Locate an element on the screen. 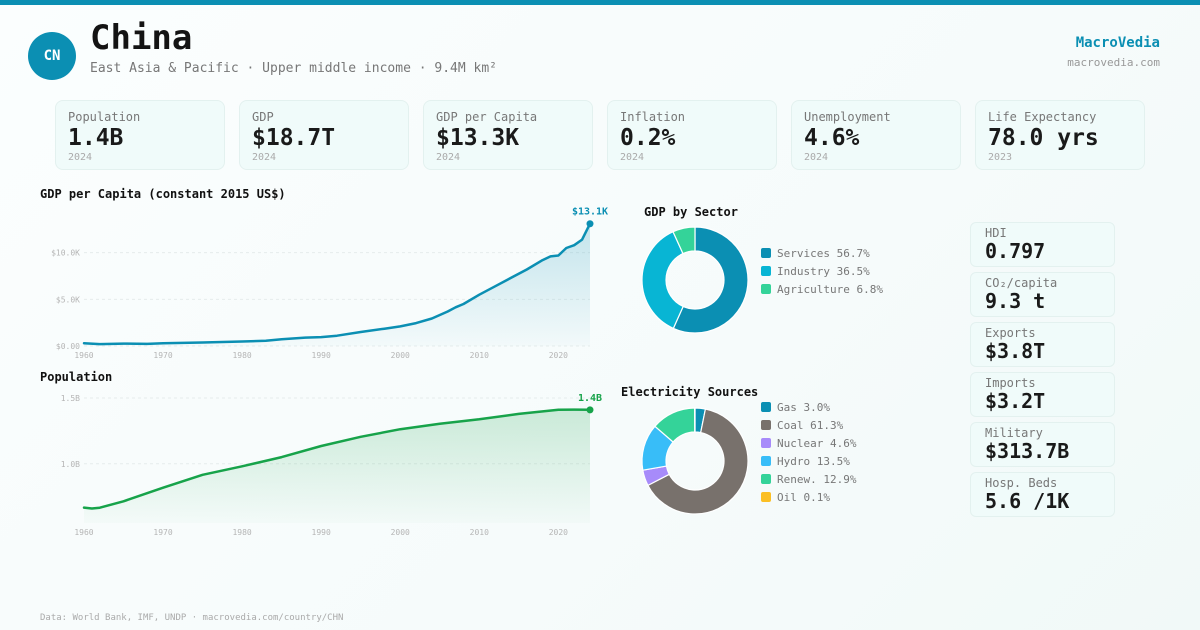  kpi-card-inflation: Inflation 0.2% 2024 is located at coordinates (692, 135).